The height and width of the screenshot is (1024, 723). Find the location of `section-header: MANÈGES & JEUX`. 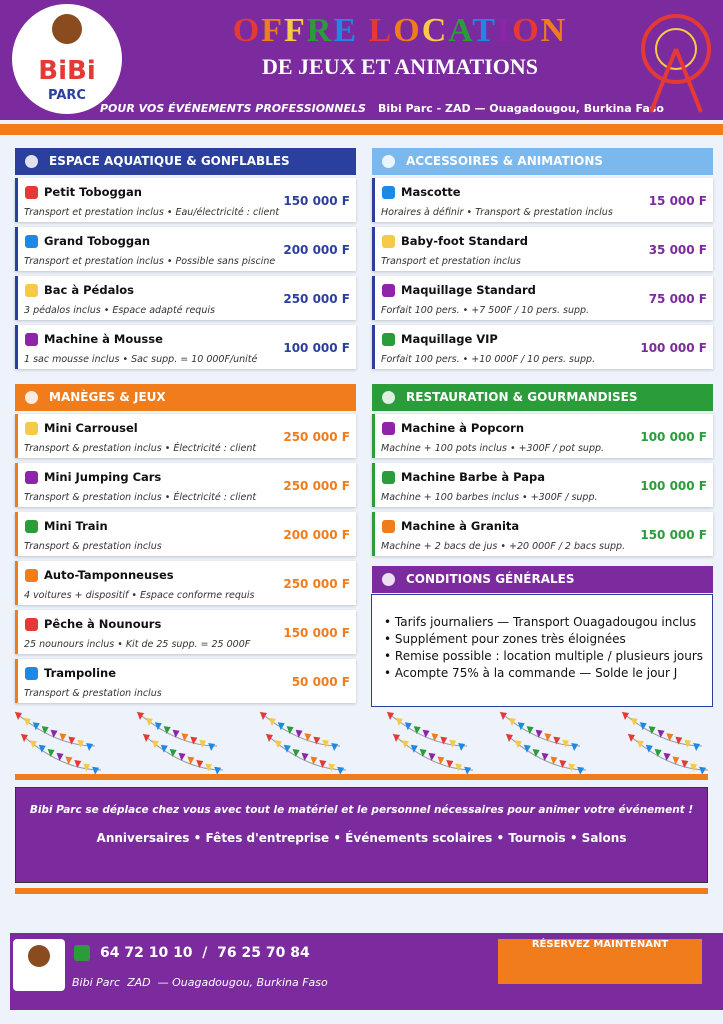

section-header: MANÈGES & JEUX is located at coordinates (185, 397).